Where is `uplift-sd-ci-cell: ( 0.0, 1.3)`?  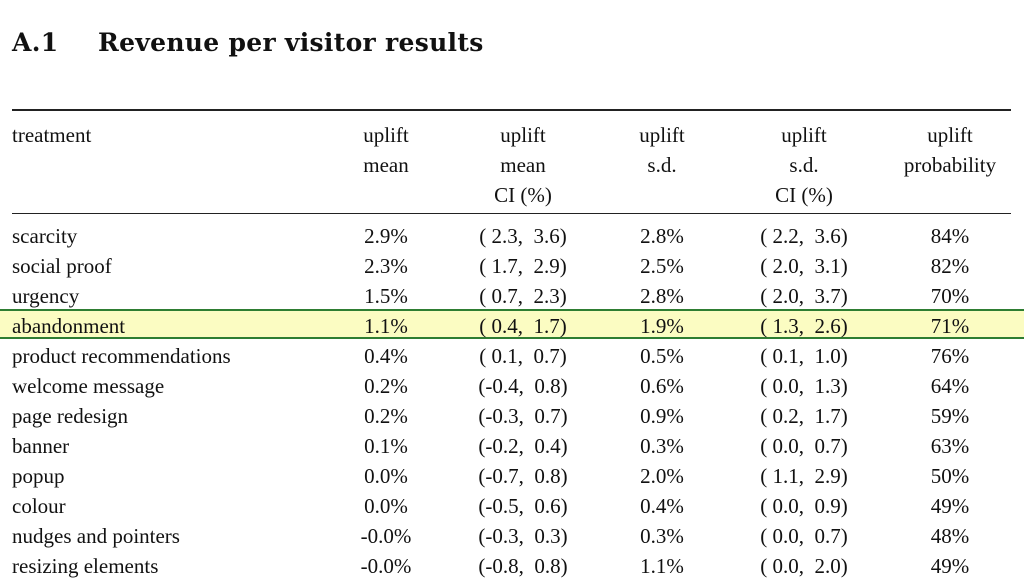
uplift-sd-ci-cell: ( 0.0, 1.3) is located at coordinates (804, 386).